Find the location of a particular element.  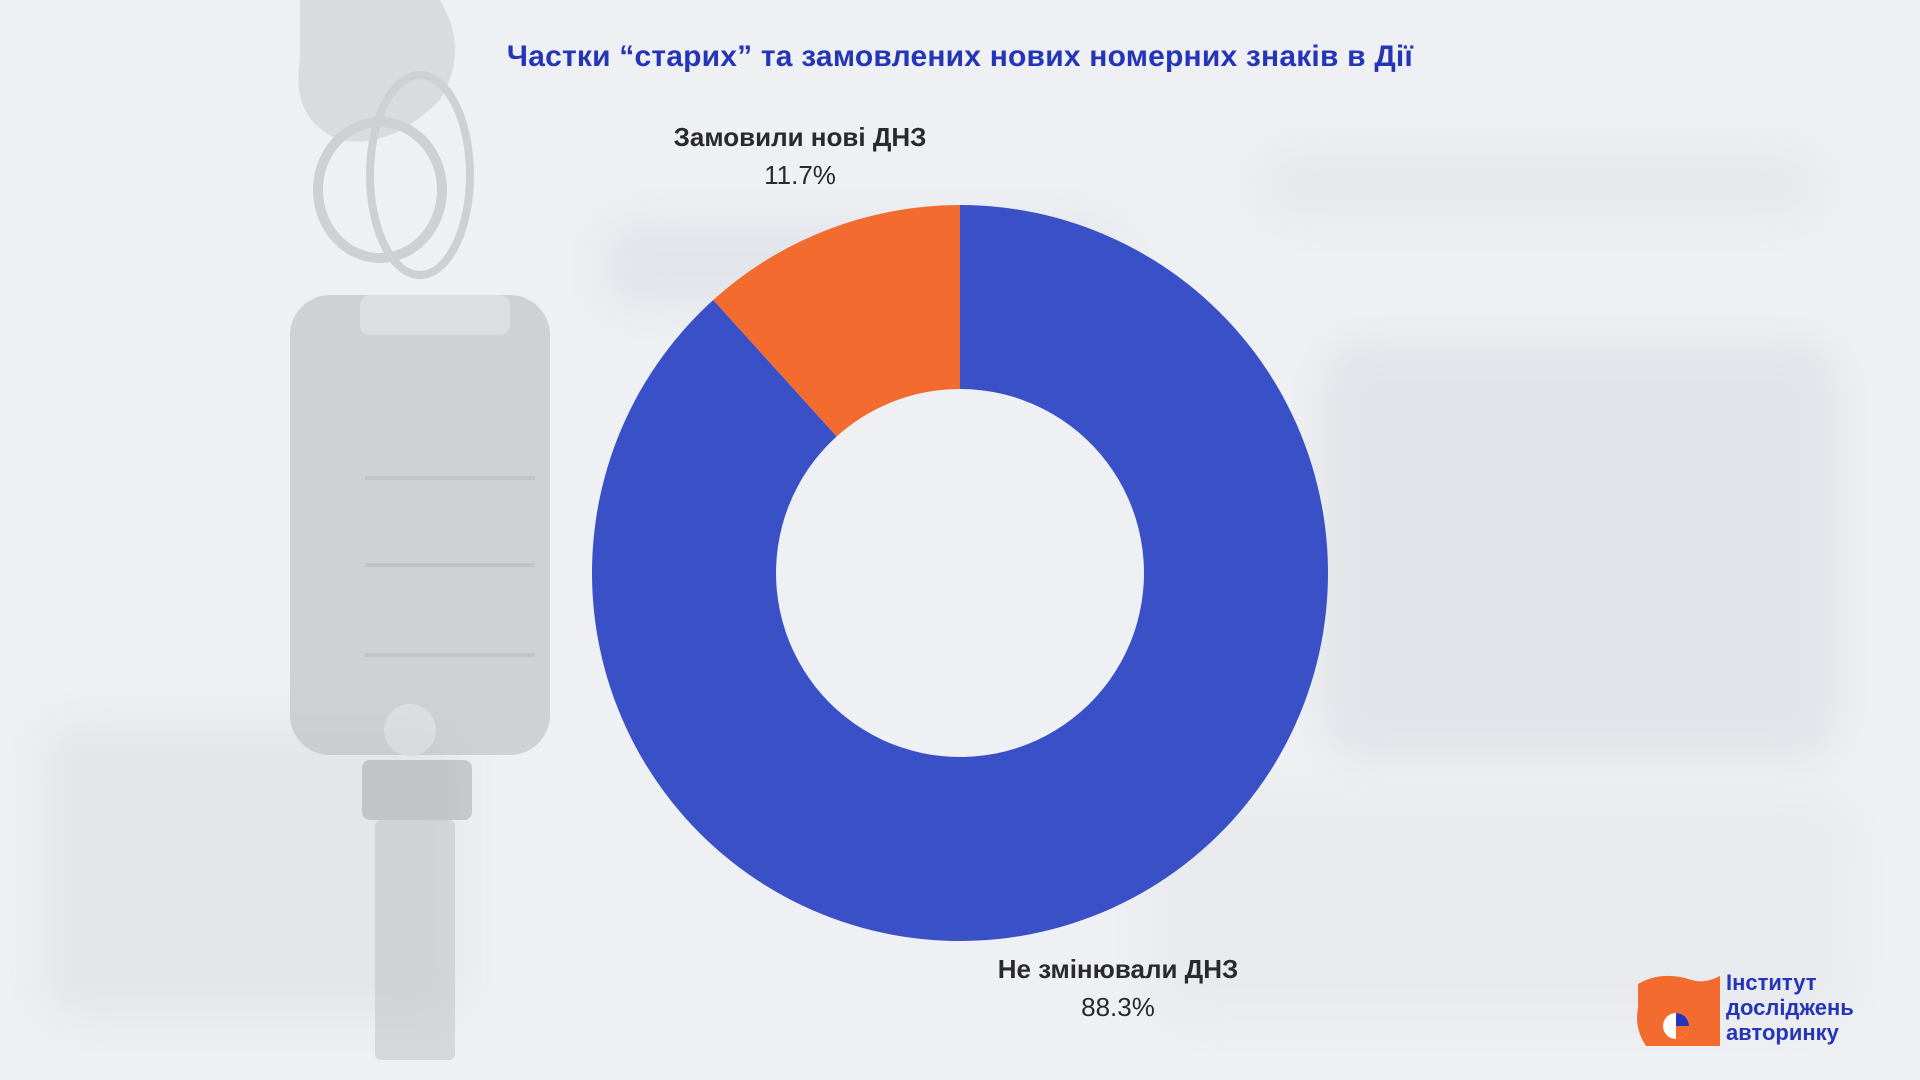

logo-line: авторинку is located at coordinates (1782, 1032).